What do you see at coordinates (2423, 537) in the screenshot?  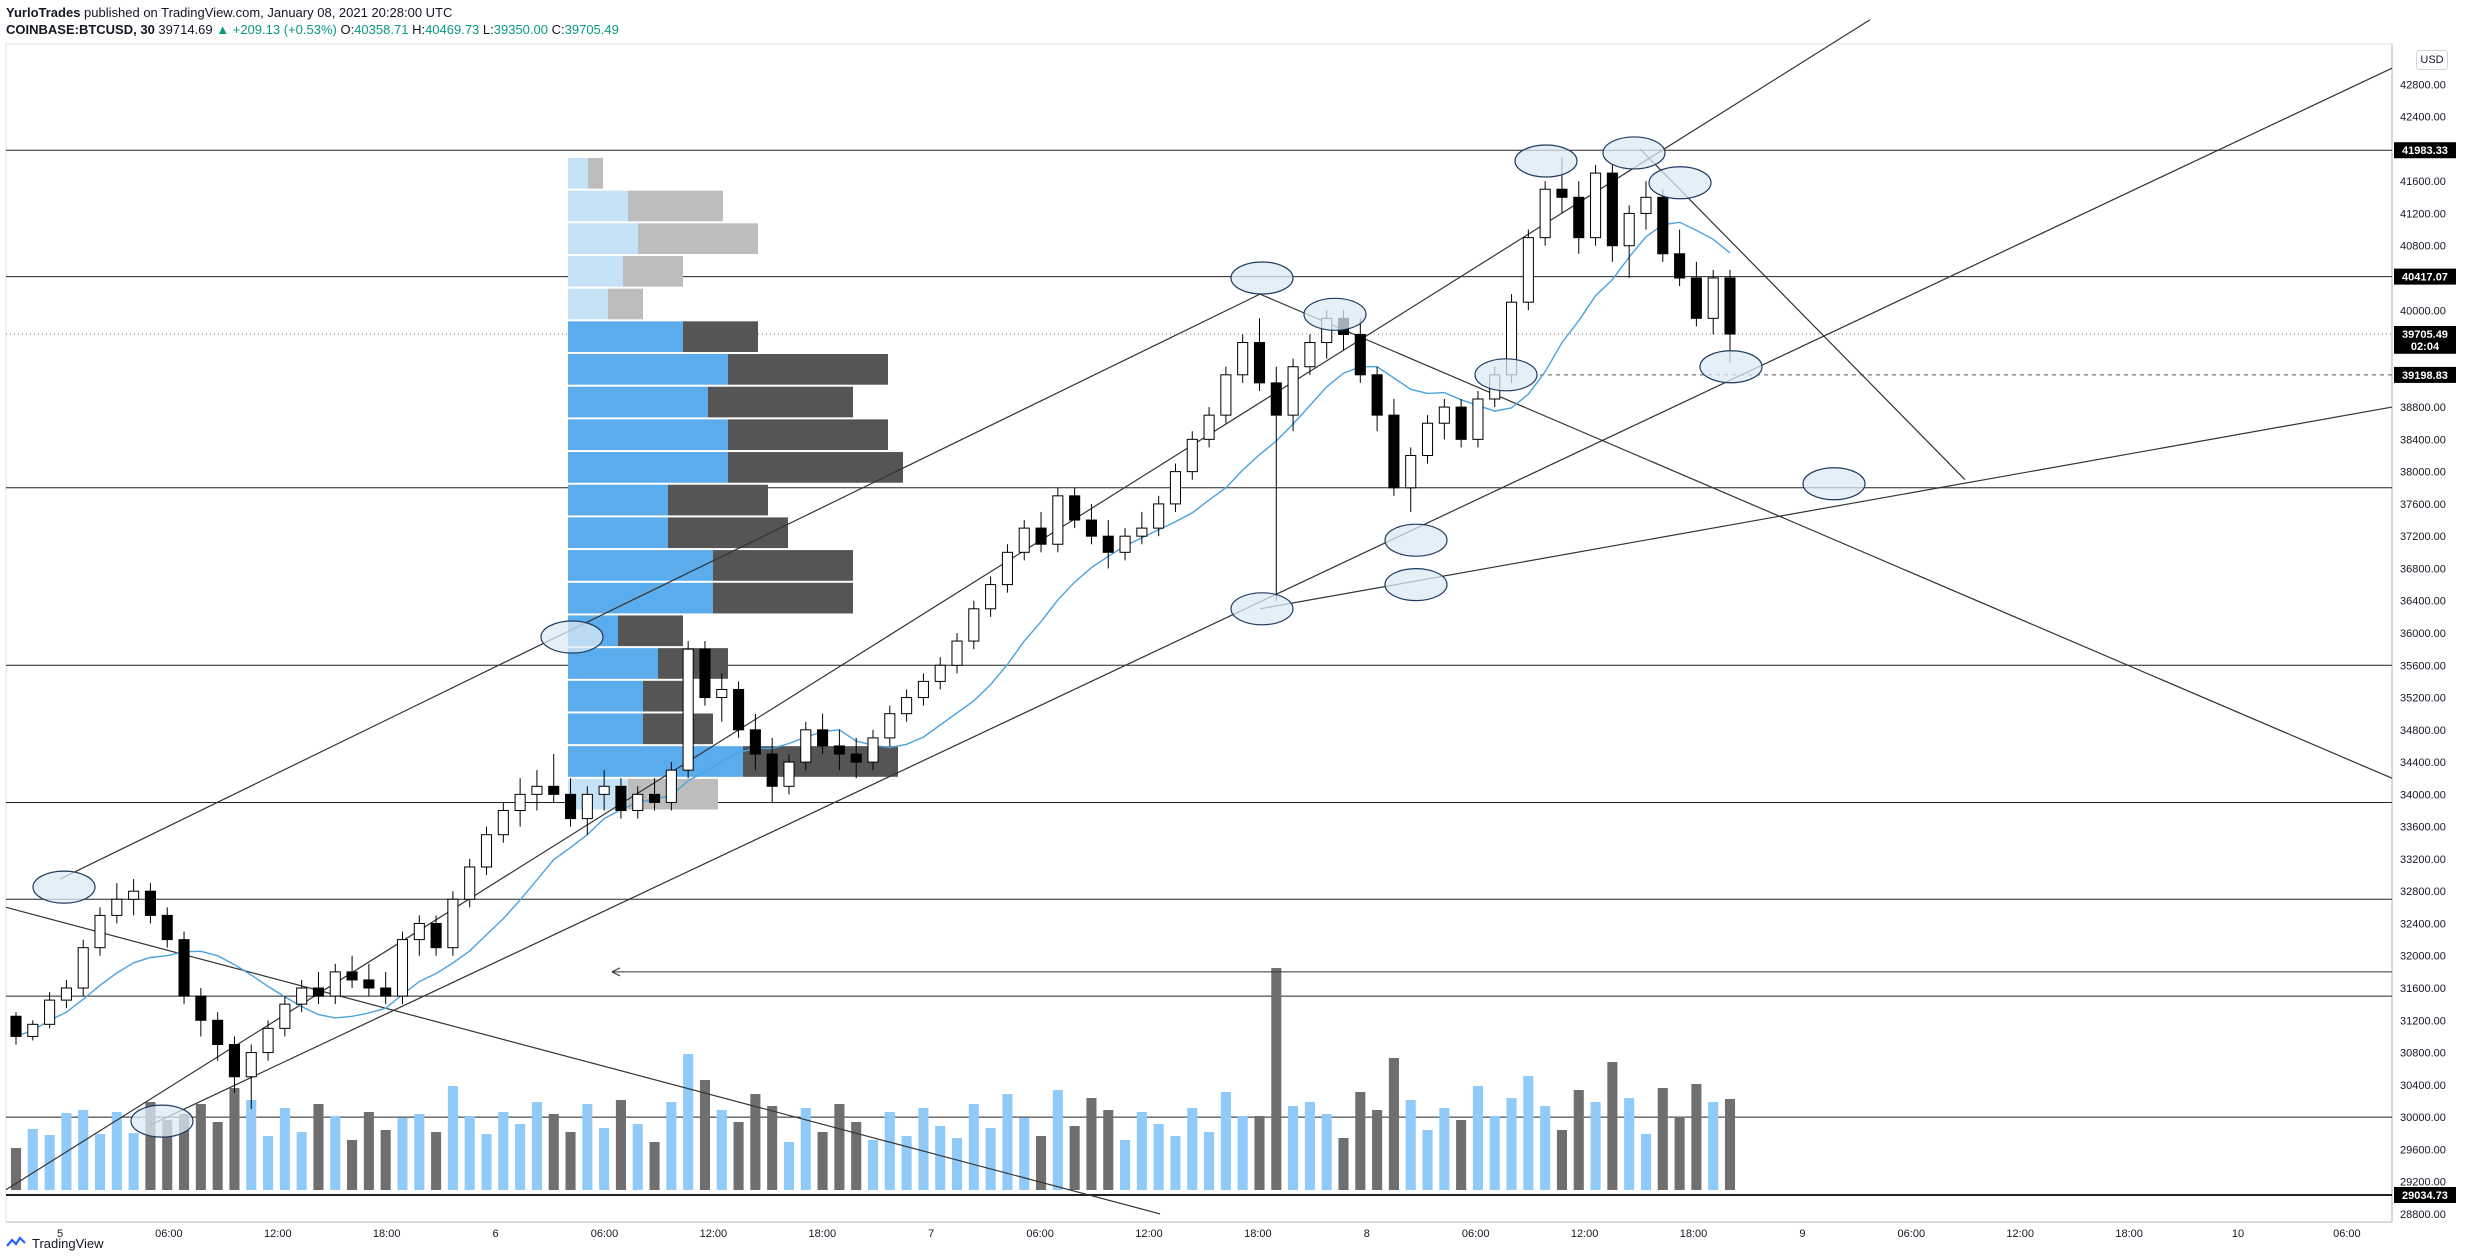 I see `price-tick-label: 37200.00` at bounding box center [2423, 537].